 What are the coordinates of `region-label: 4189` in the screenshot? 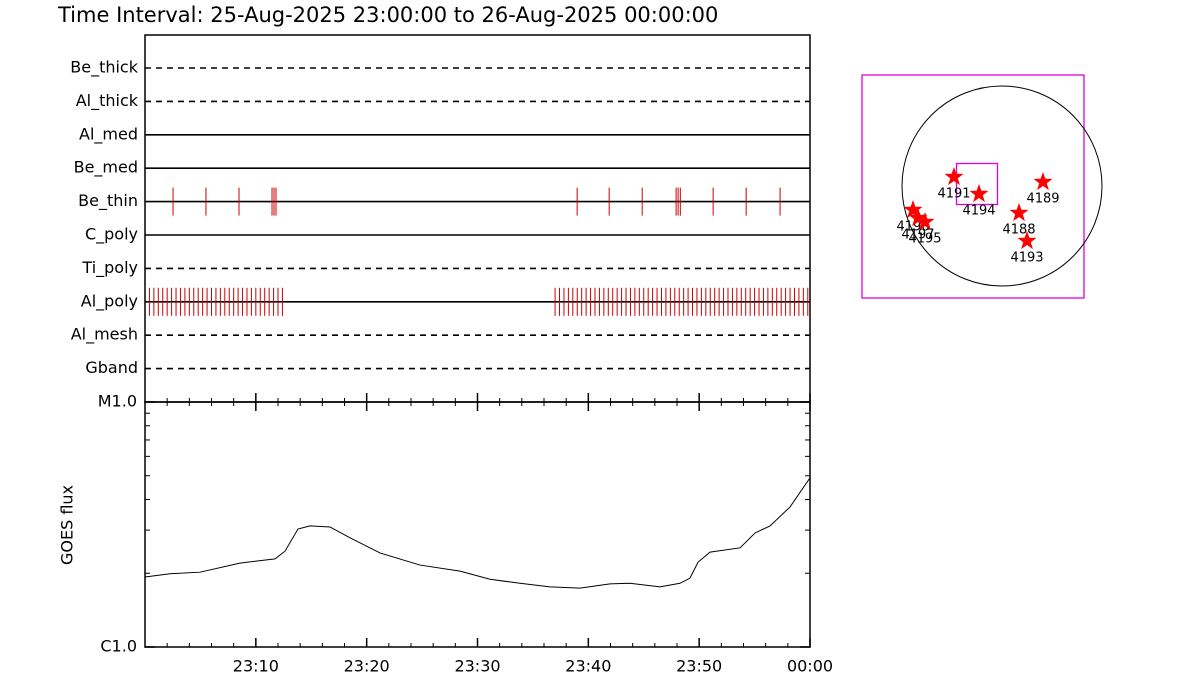 It's located at (1042, 199).